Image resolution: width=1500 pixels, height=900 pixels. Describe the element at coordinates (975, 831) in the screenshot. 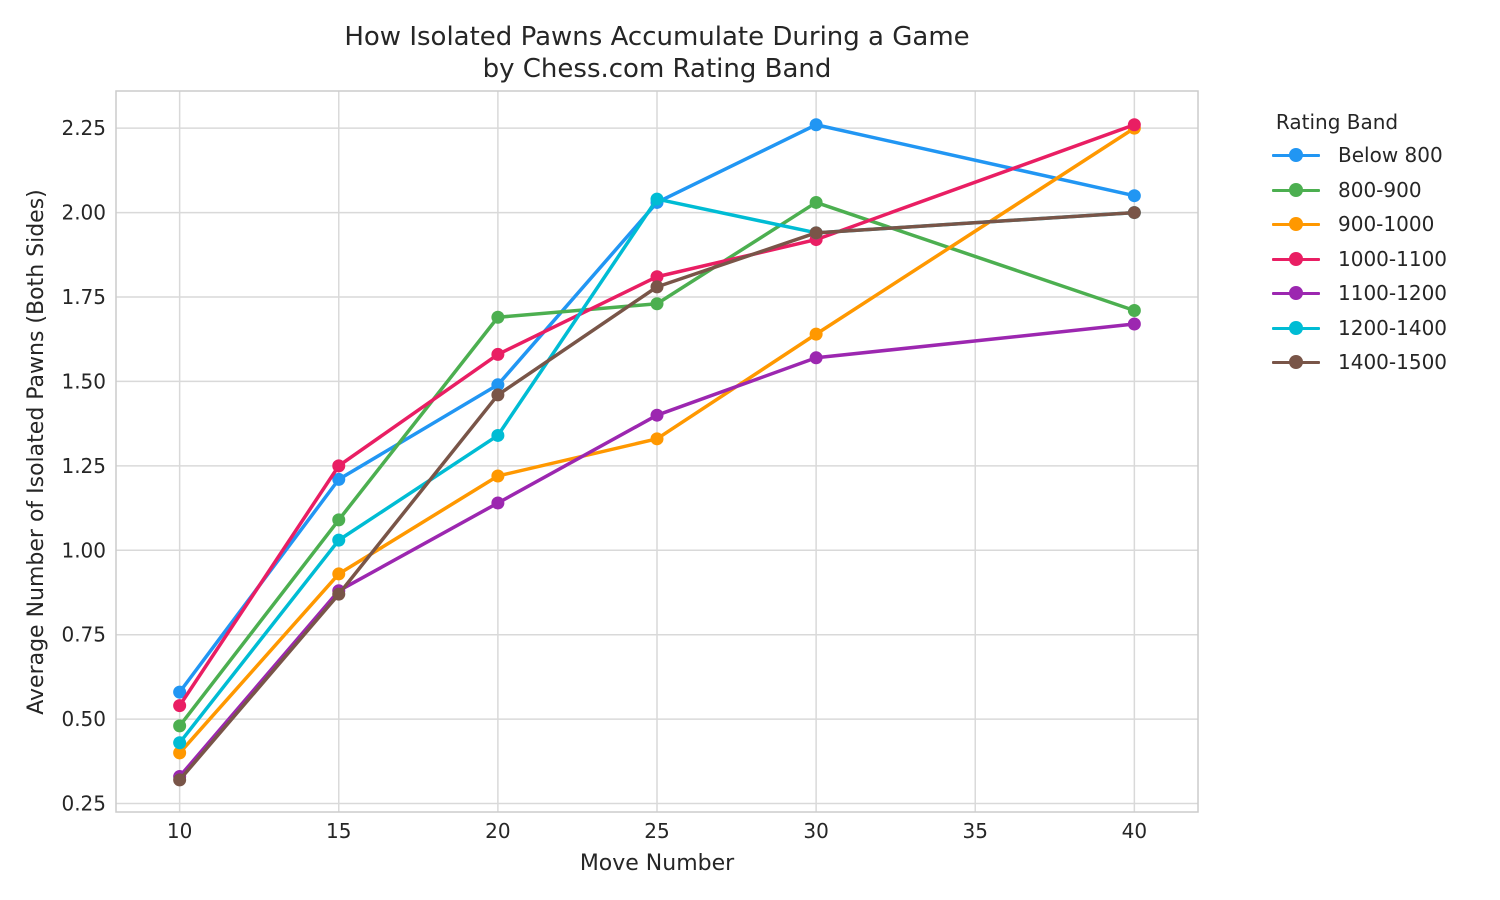

I see `x-tick-label: 35` at that location.